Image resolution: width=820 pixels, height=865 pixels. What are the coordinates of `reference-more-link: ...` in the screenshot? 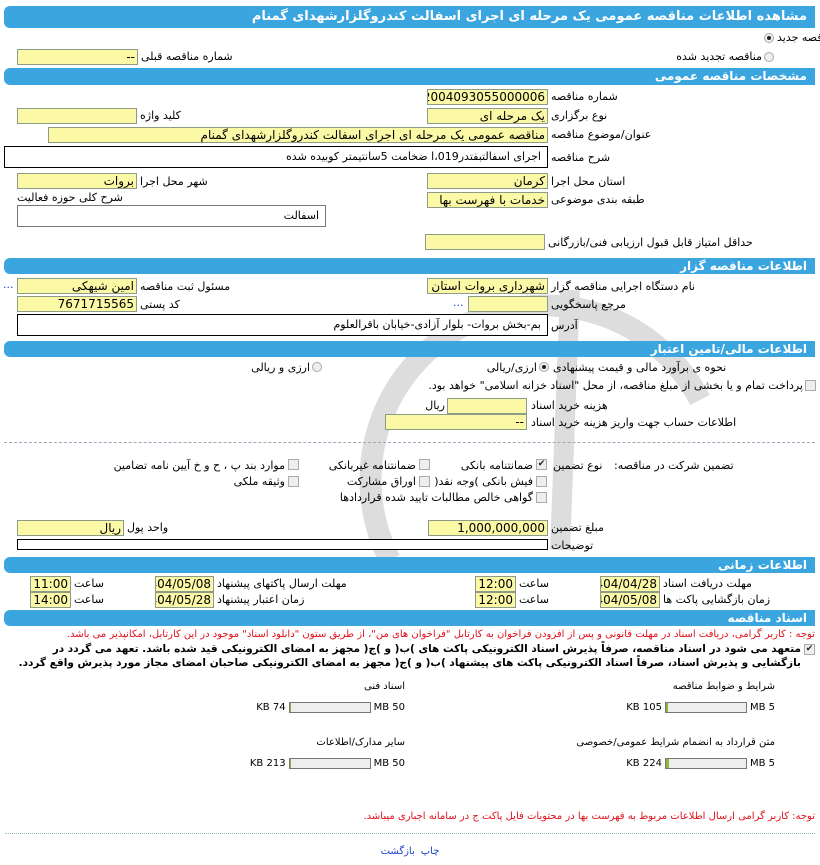 It's located at (458, 302).